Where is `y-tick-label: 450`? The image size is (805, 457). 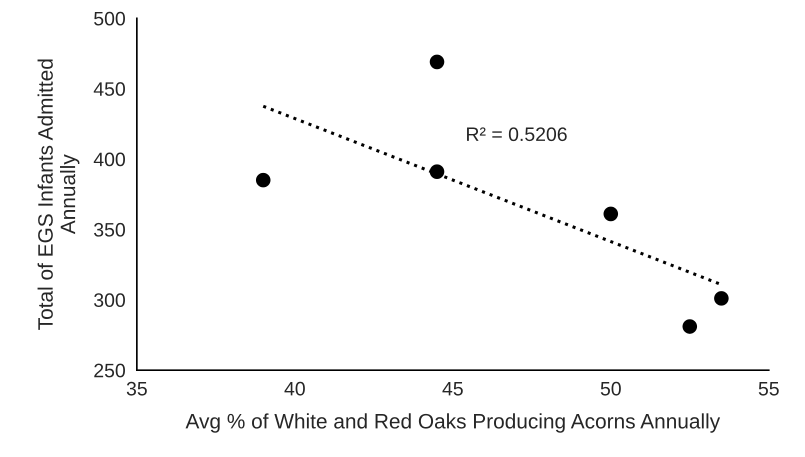 y-tick-label: 450 is located at coordinates (109, 89).